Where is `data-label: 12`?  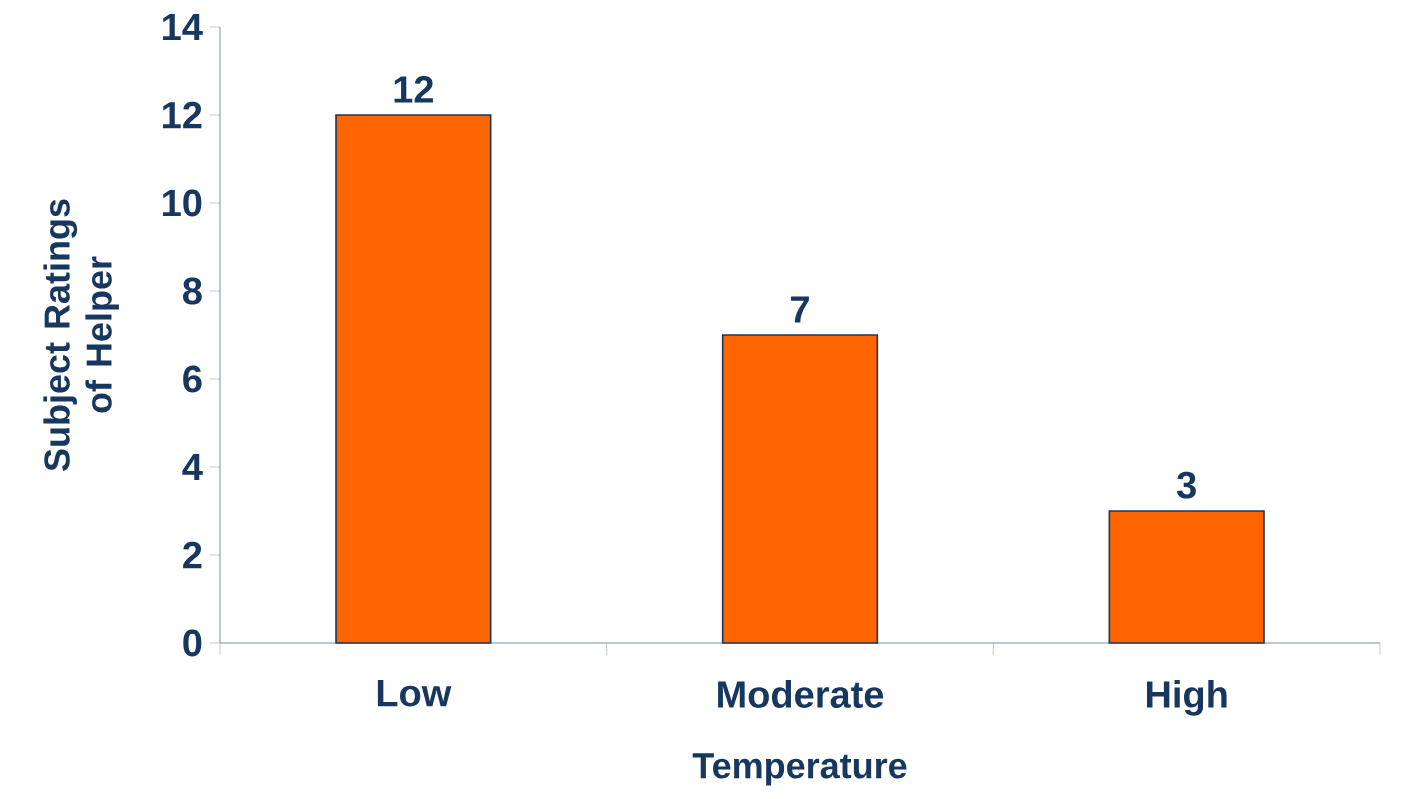 data-label: 12 is located at coordinates (413, 89).